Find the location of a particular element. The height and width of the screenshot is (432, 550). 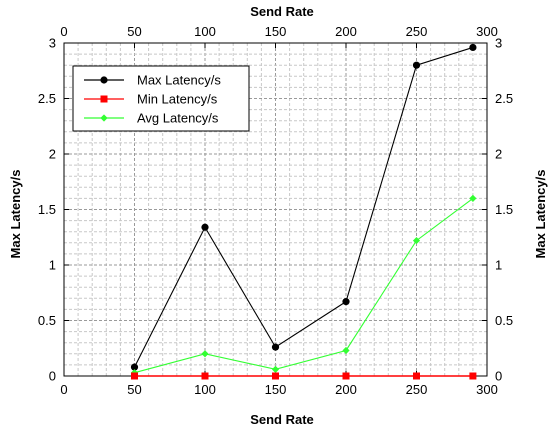

x-tick-label-bottom: 300 is located at coordinates (487, 389).